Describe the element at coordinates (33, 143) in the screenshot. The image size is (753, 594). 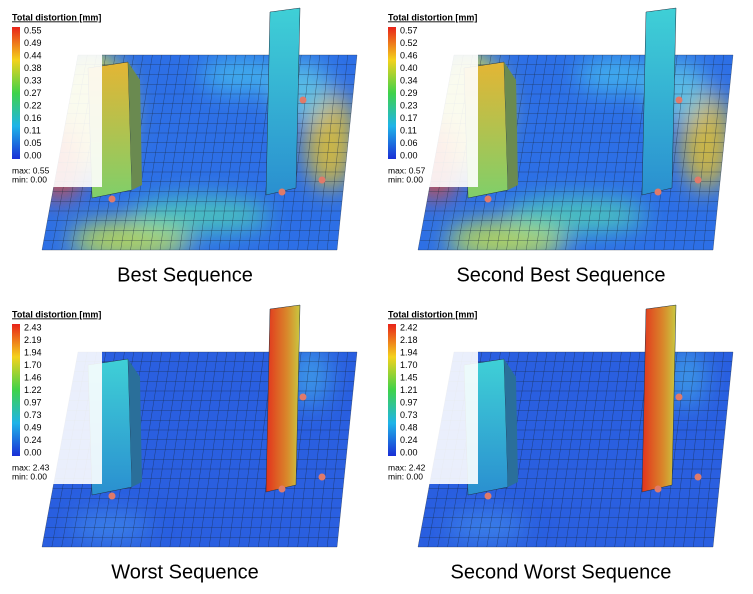
I see `scale-label: 0.05` at that location.